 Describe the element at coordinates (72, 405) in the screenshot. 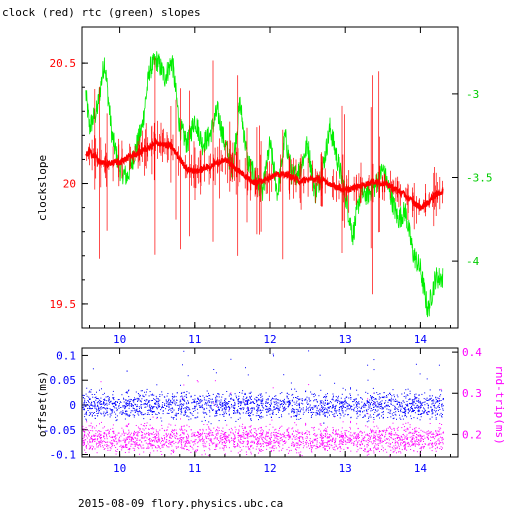

I see `bottom-y-left-tick-label: 0` at that location.